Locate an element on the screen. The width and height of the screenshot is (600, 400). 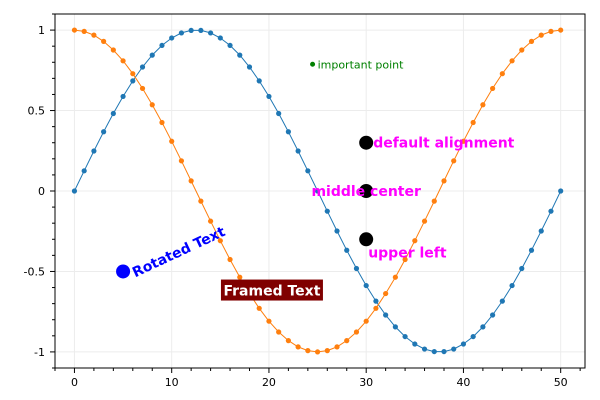
annotation-middle-center: middle center is located at coordinates (366, 192).